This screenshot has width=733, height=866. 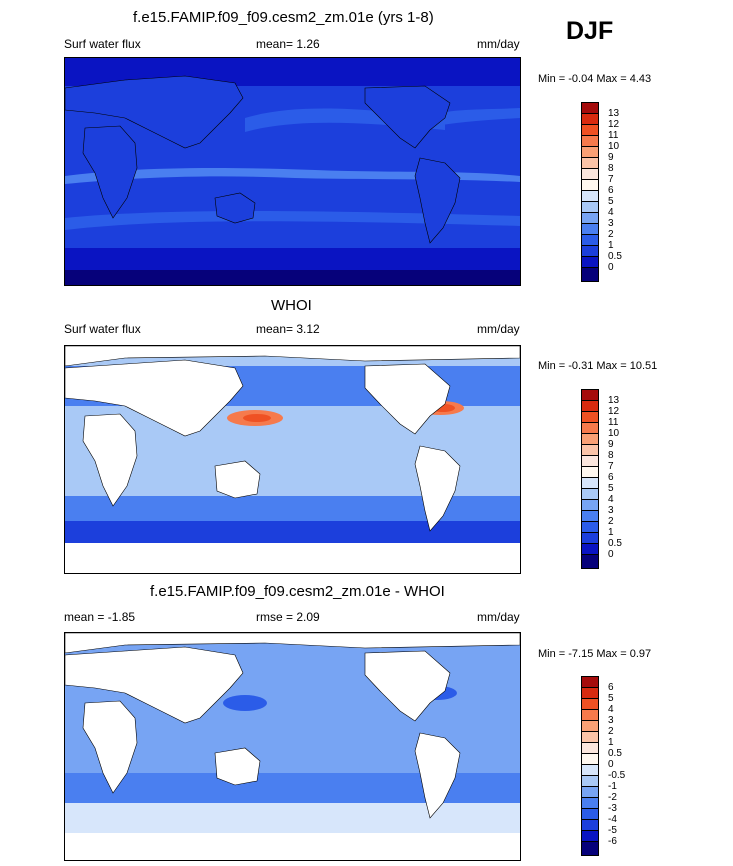 I want to click on panel3-colorbar-label: 5, so click(x=611, y=698).